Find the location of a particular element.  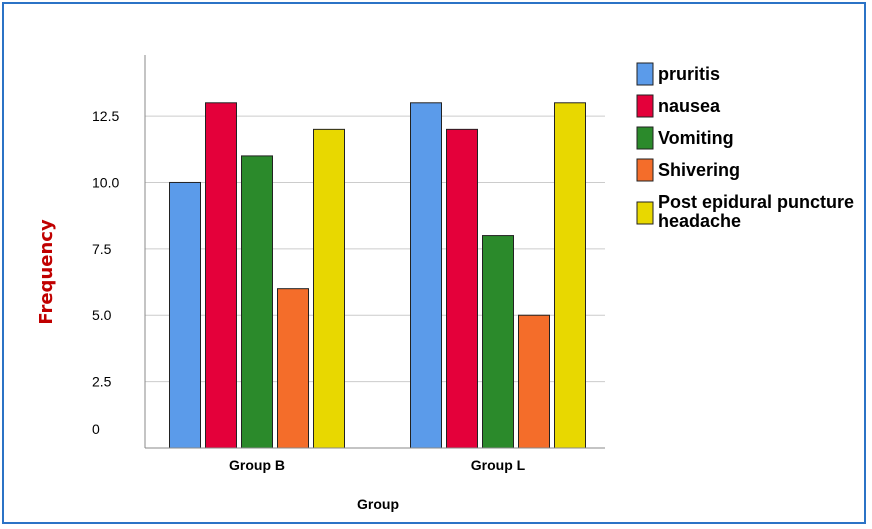

bar-group-b-pruritis is located at coordinates (185, 315).